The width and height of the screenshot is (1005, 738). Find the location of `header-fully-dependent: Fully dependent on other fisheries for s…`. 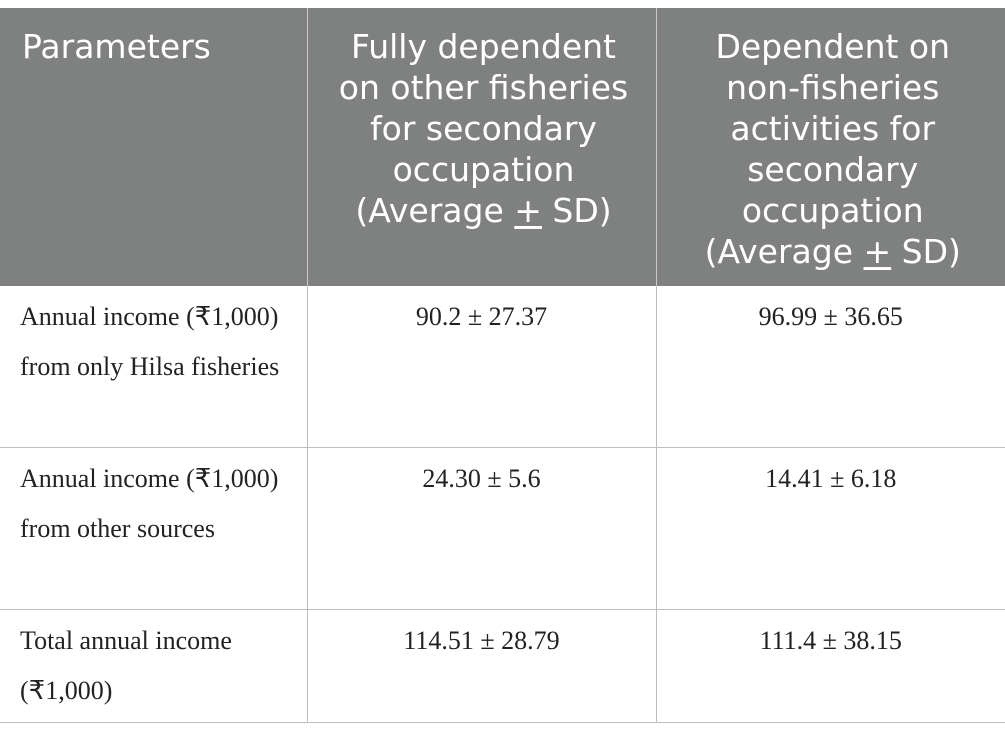

header-fully-dependent: Fully dependent on other fisheries for s… is located at coordinates (482, 147).